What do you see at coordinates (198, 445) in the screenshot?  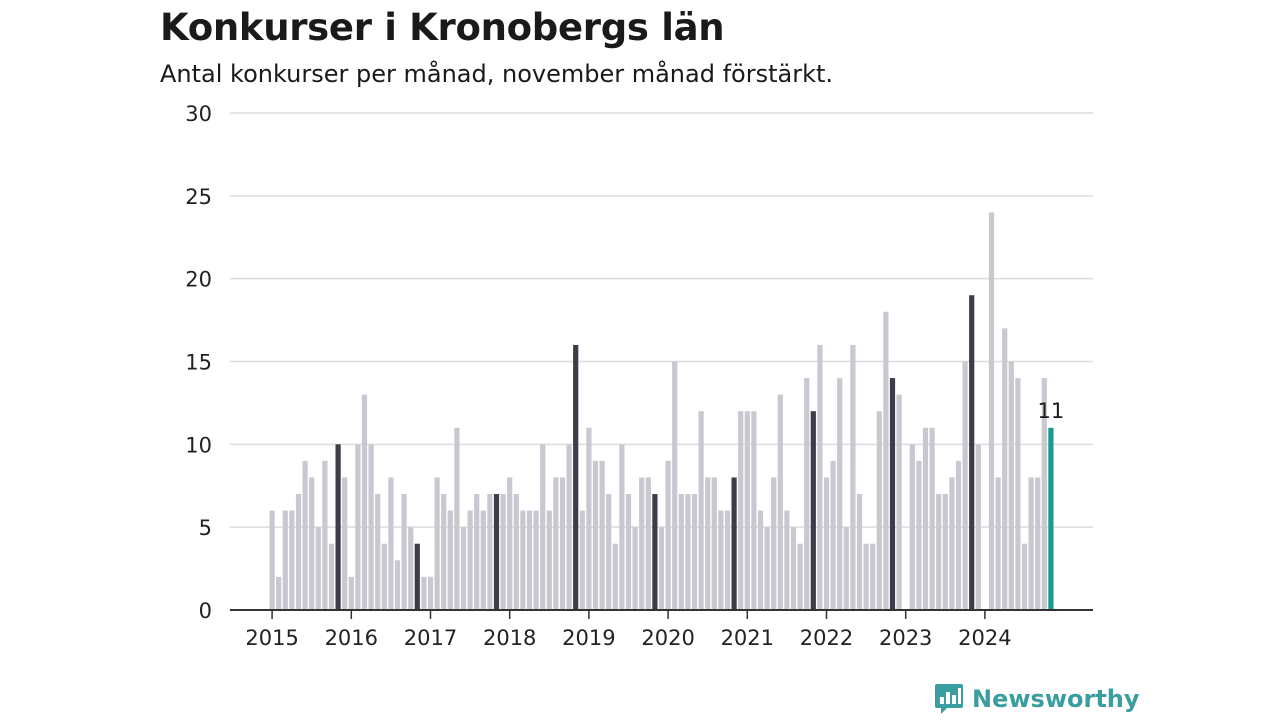 I see `y-tick-label: 10` at bounding box center [198, 445].